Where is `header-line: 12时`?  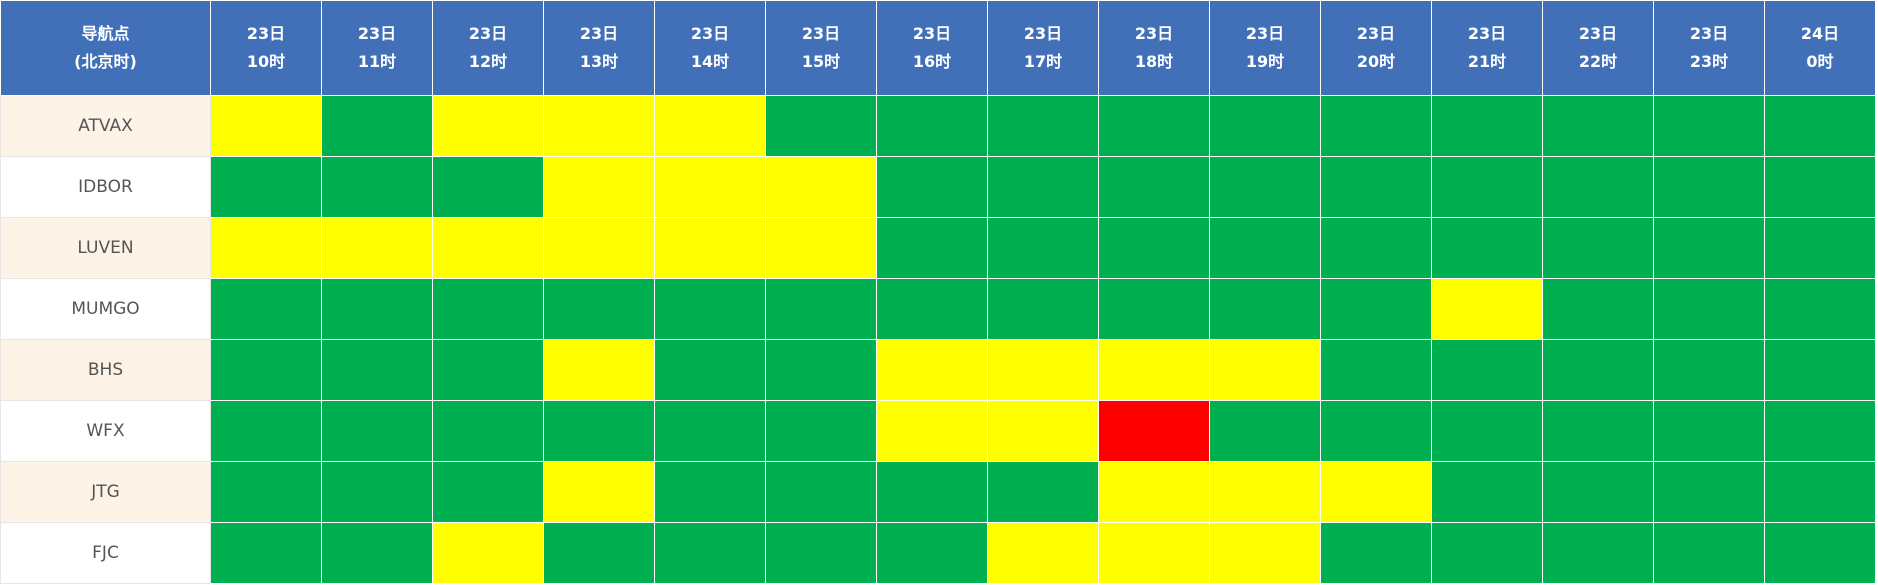 header-line: 12时 is located at coordinates (488, 61).